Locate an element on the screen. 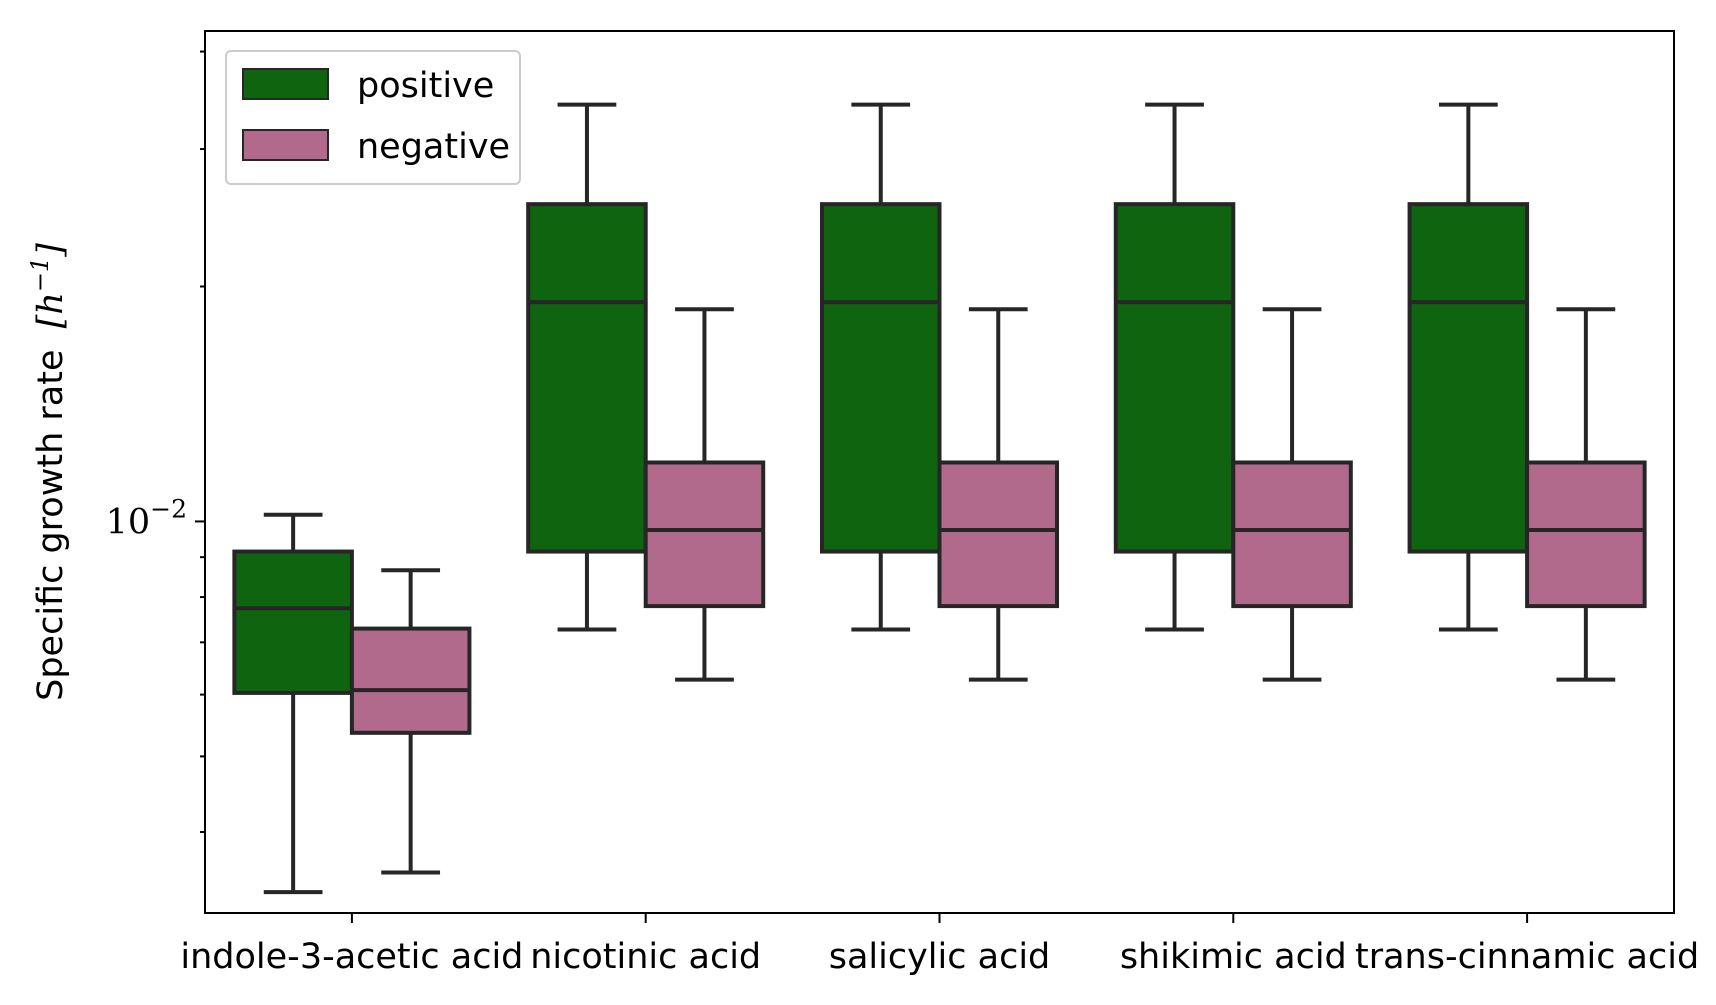 This screenshot has height=1005, width=1716. x-tick-label: nicotinic acid is located at coordinates (645, 957).